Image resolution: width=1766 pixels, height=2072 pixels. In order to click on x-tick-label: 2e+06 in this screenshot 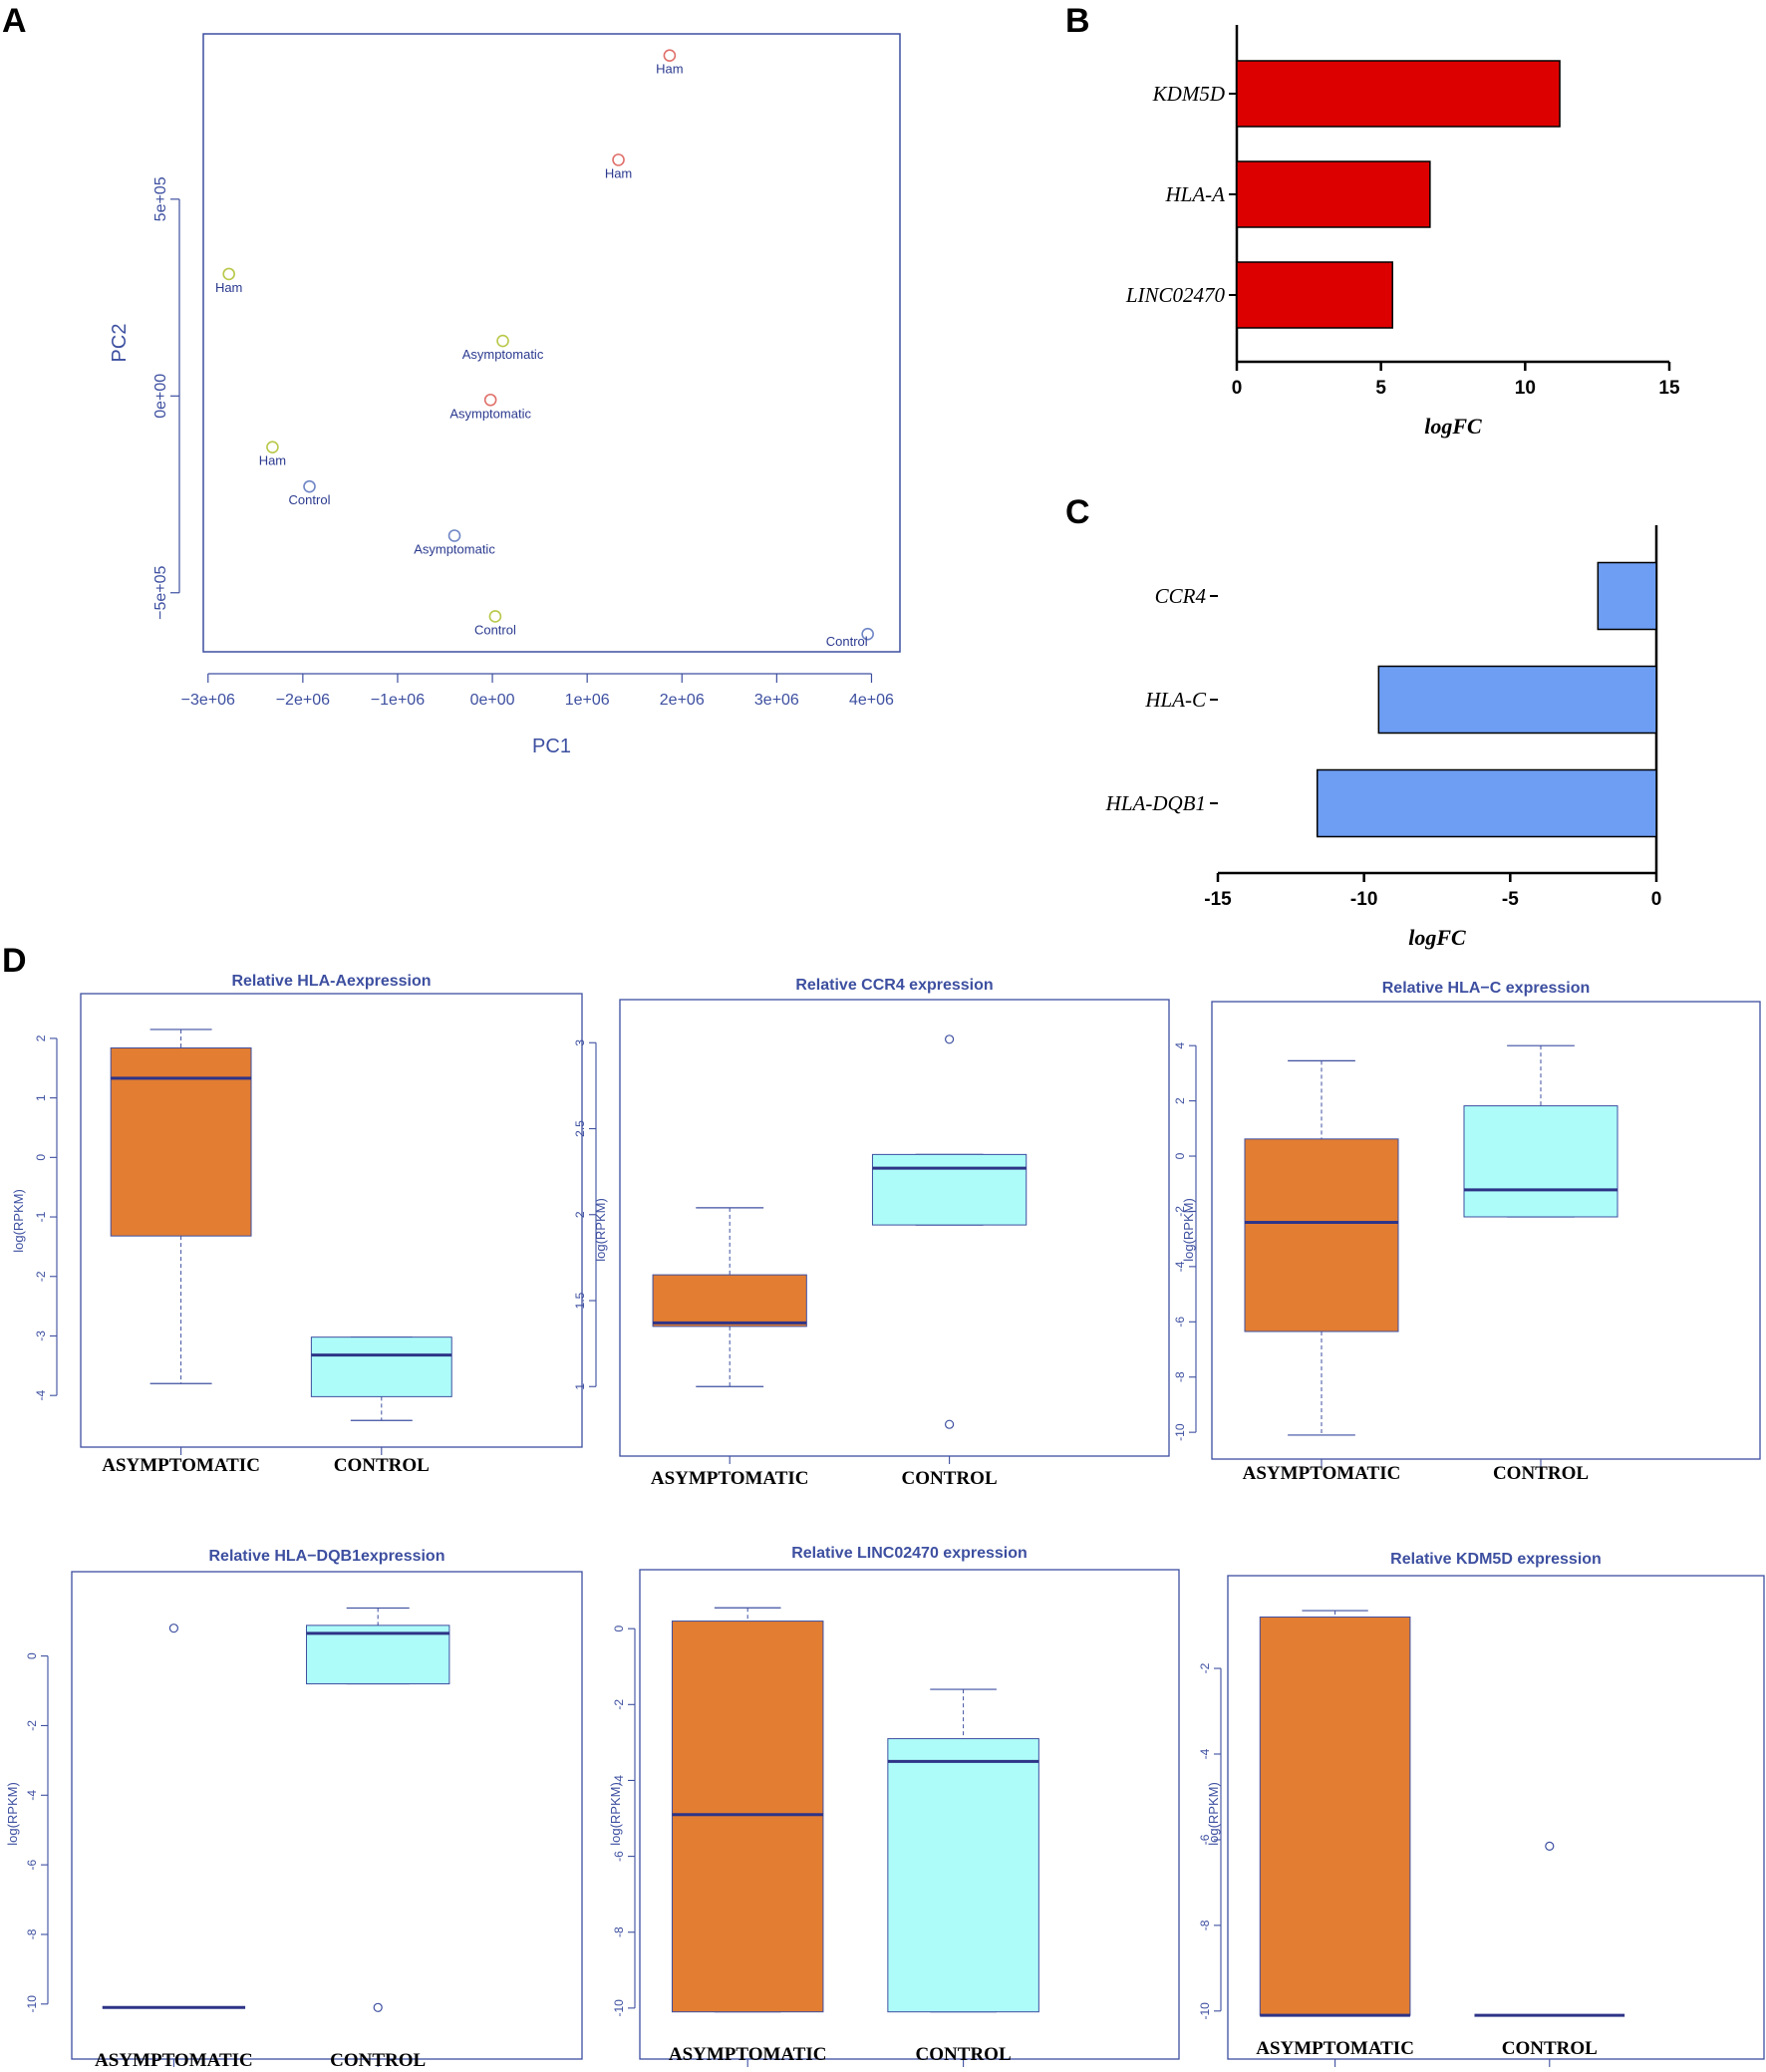, I will do `click(682, 700)`.